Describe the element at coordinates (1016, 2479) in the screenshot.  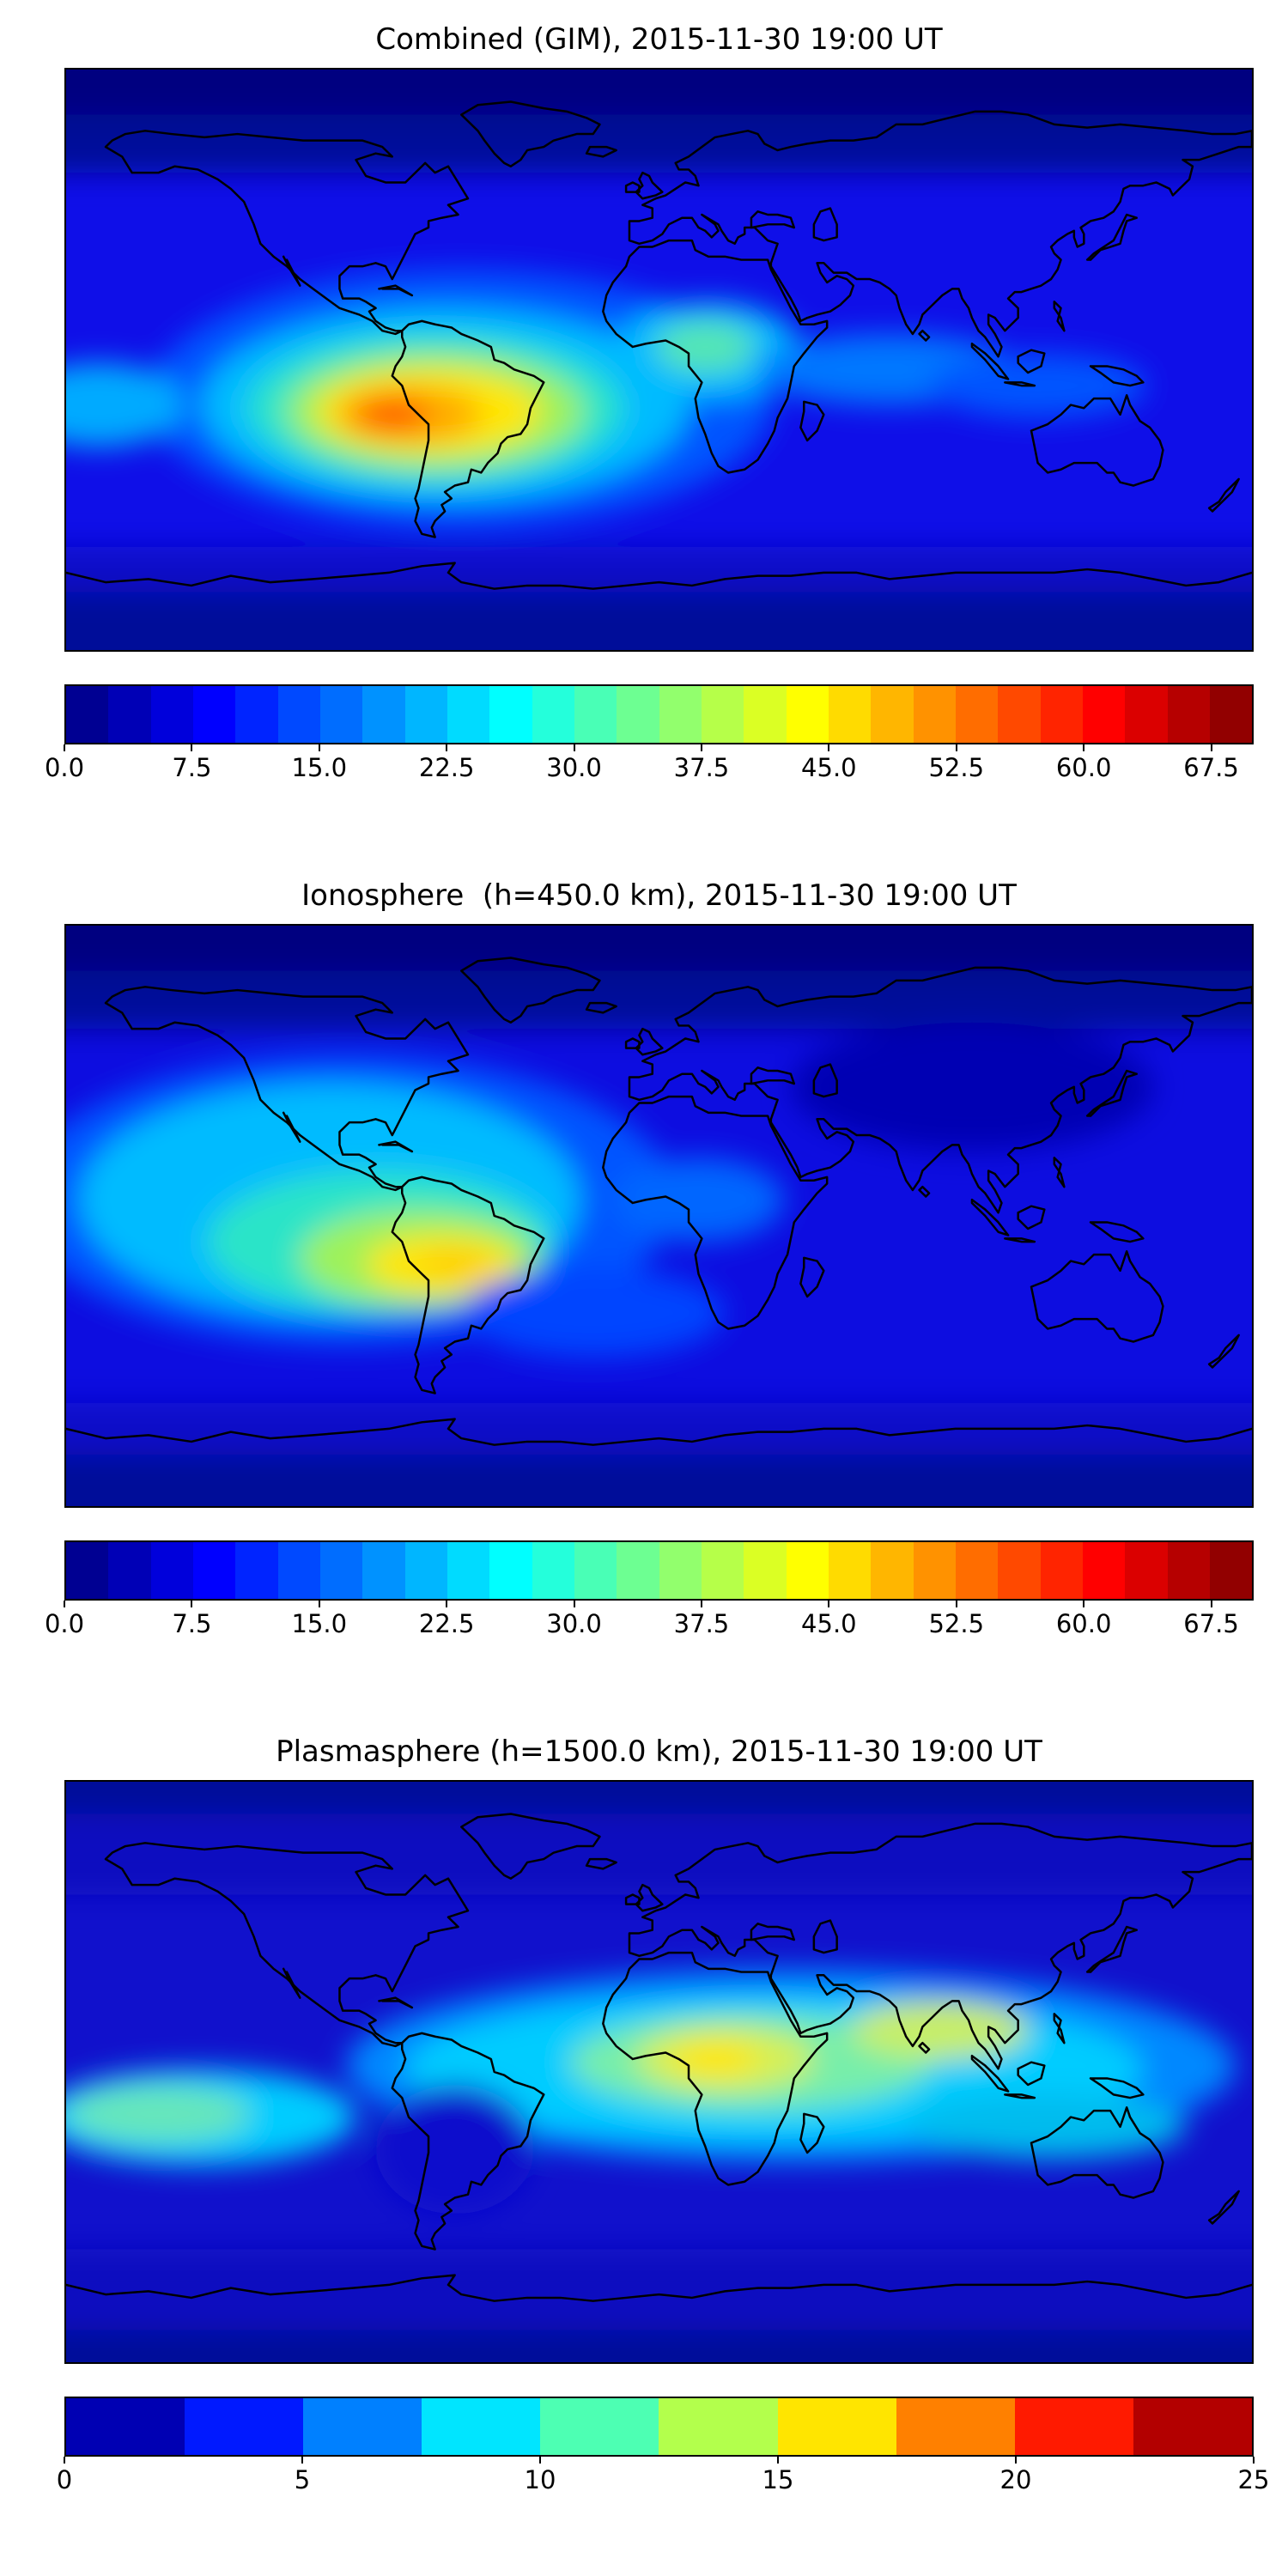
I see `colorbar-tick-label: 20` at that location.